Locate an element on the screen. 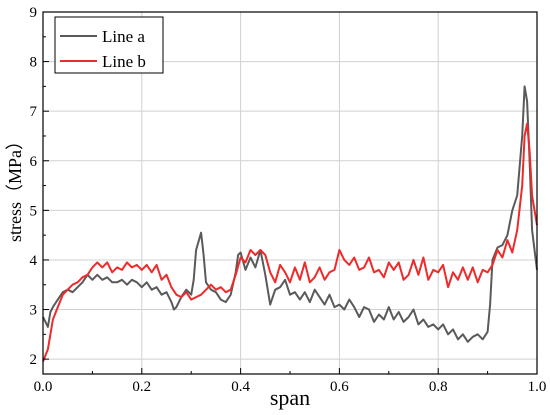 The width and height of the screenshot is (550, 415). y-tick-label: 9 is located at coordinates (34, 13).